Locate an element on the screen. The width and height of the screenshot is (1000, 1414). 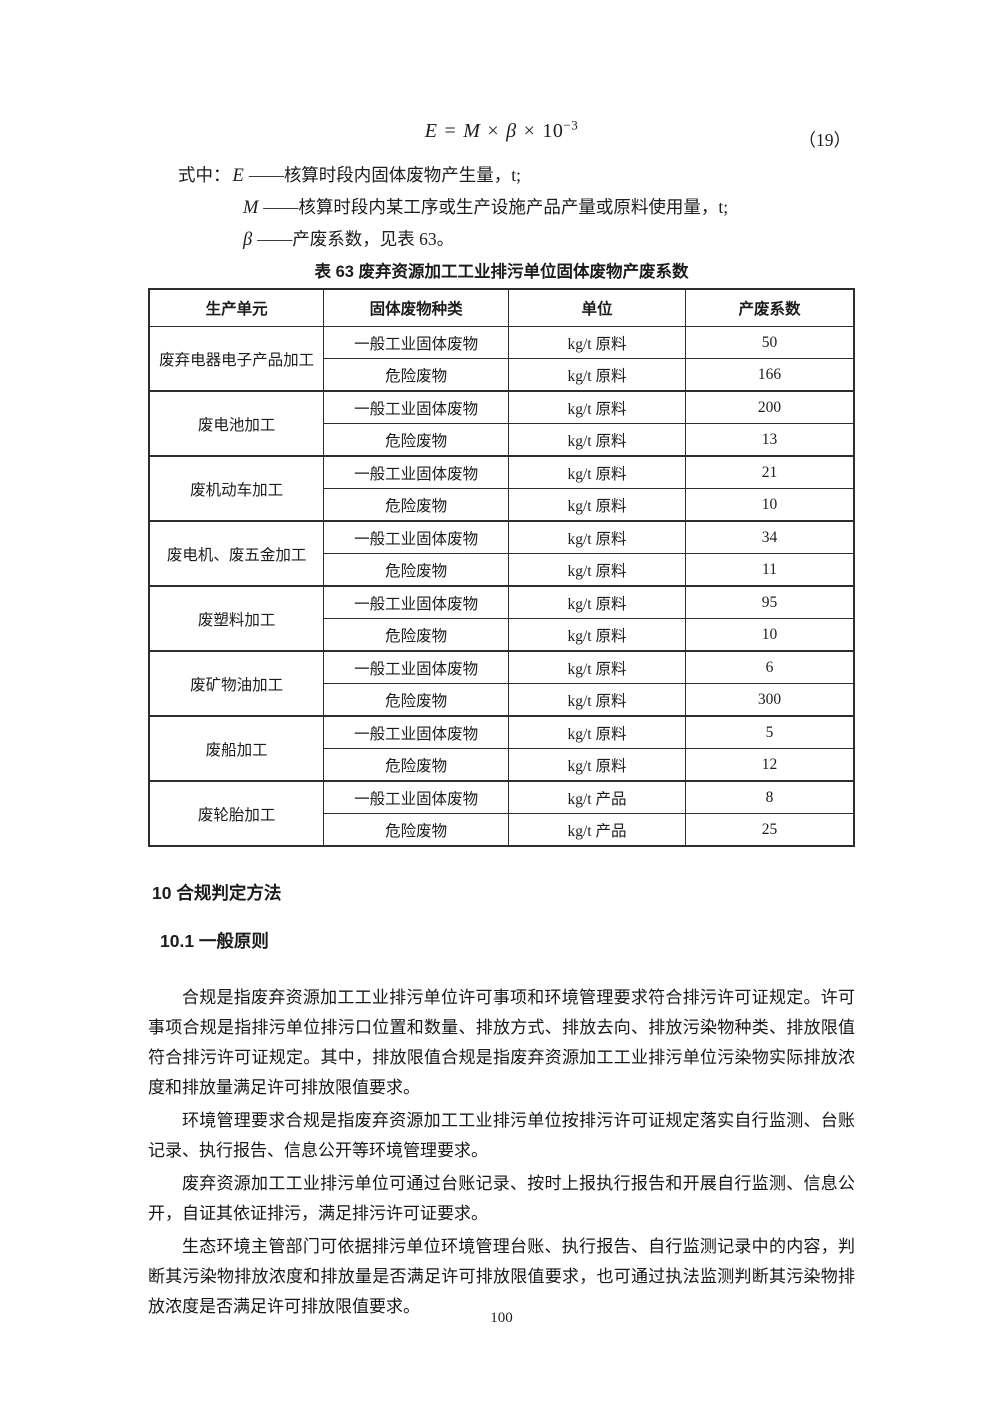
table-row: 废轮胎加工 一般工业固体废物 kg/t 产品 8 is located at coordinates (501, 814).